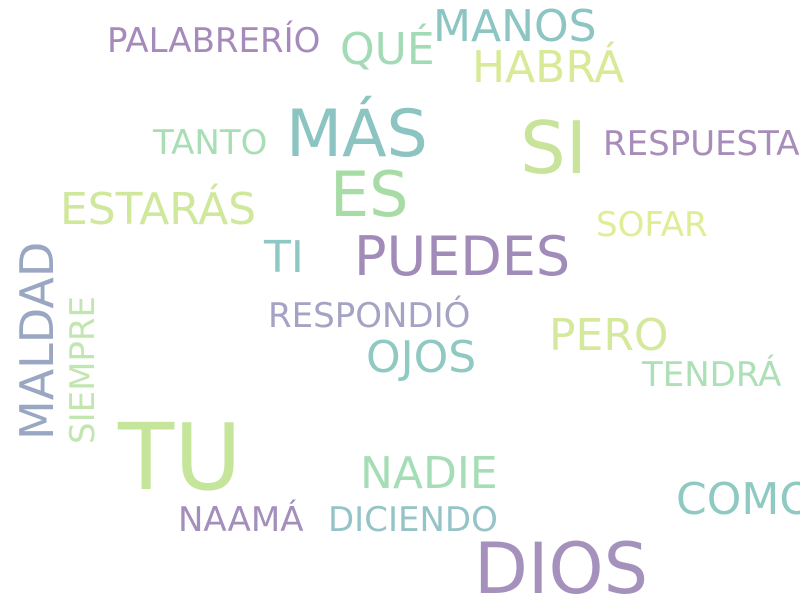 The height and width of the screenshot is (600, 800). Describe the element at coordinates (83, 369) in the screenshot. I see `word-siempre: SIEMPRE` at that location.